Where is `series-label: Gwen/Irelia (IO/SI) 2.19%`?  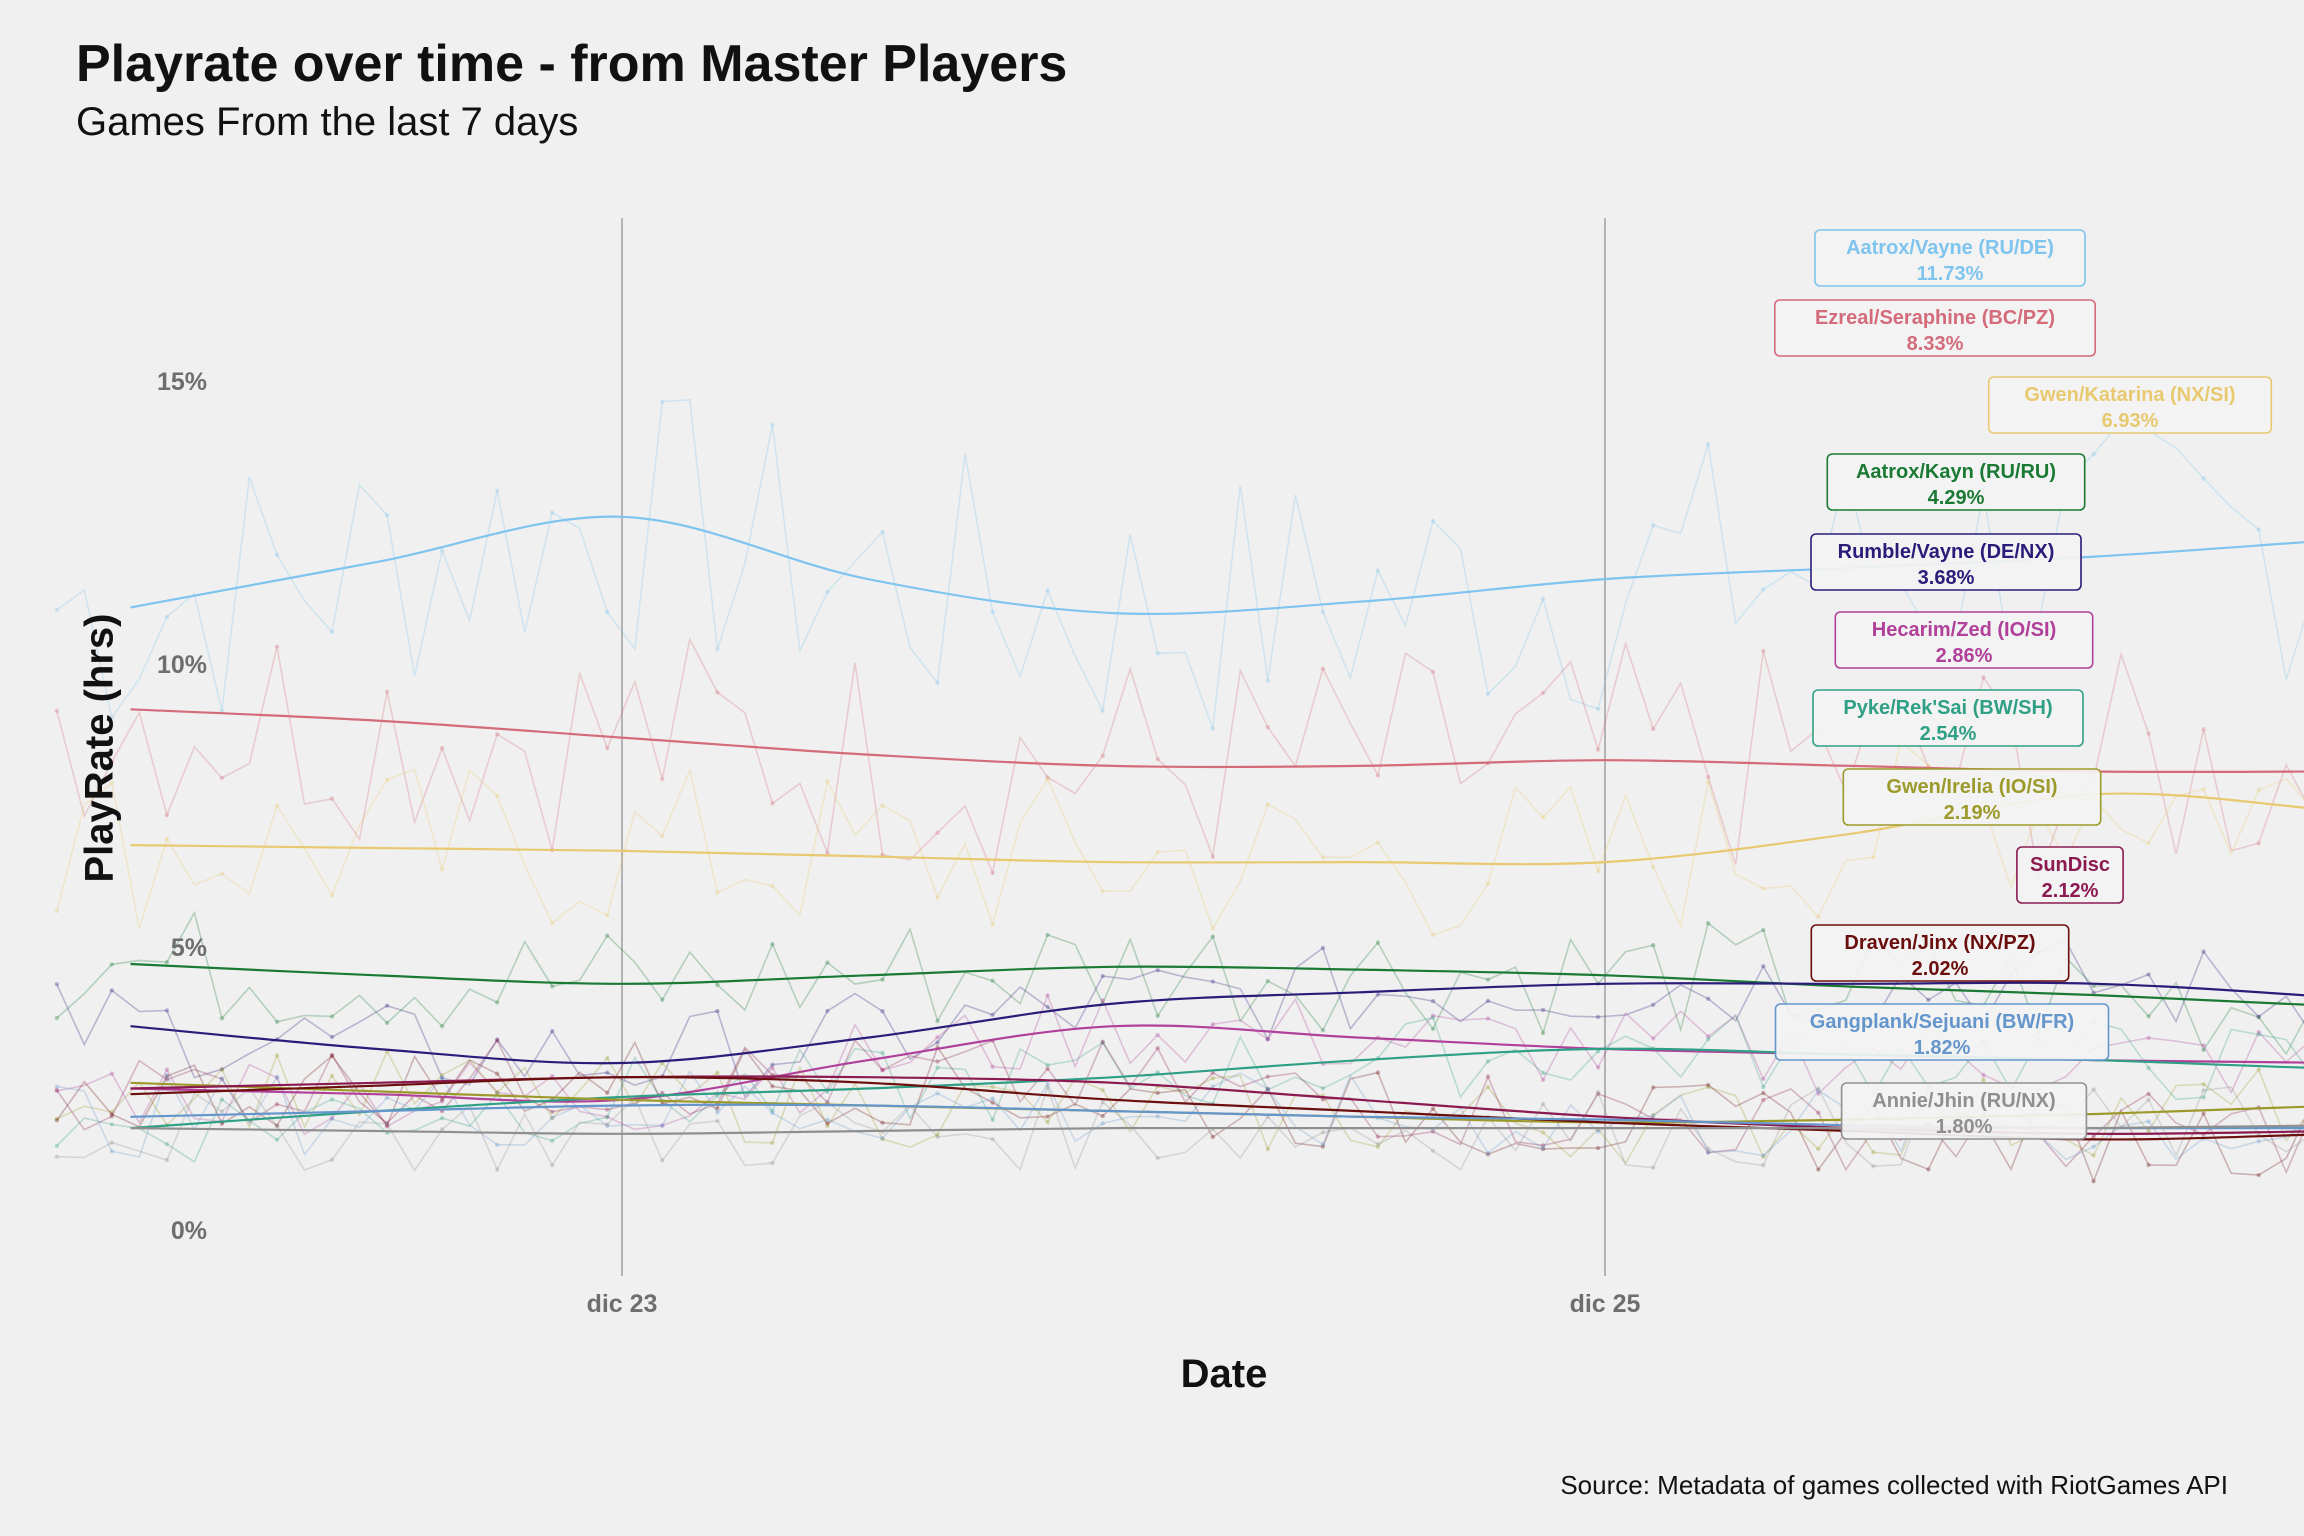
series-label: Gwen/Irelia (IO/SI) 2.19% is located at coordinates (1972, 797).